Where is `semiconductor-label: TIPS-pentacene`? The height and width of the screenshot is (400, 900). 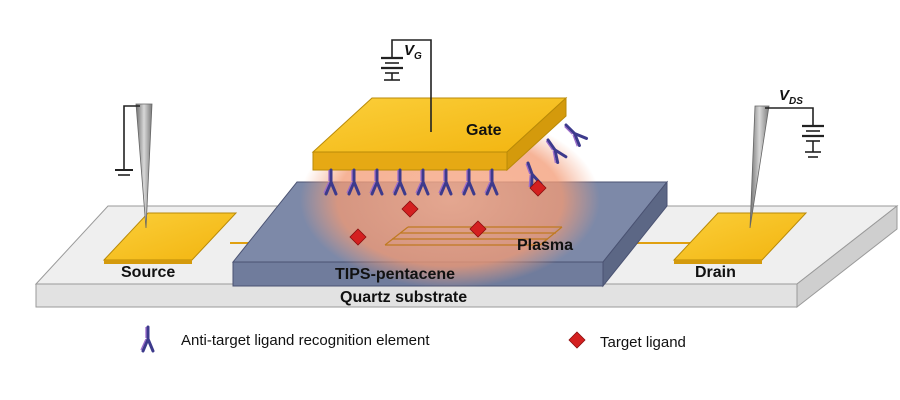 semiconductor-label: TIPS-pentacene is located at coordinates (395, 274).